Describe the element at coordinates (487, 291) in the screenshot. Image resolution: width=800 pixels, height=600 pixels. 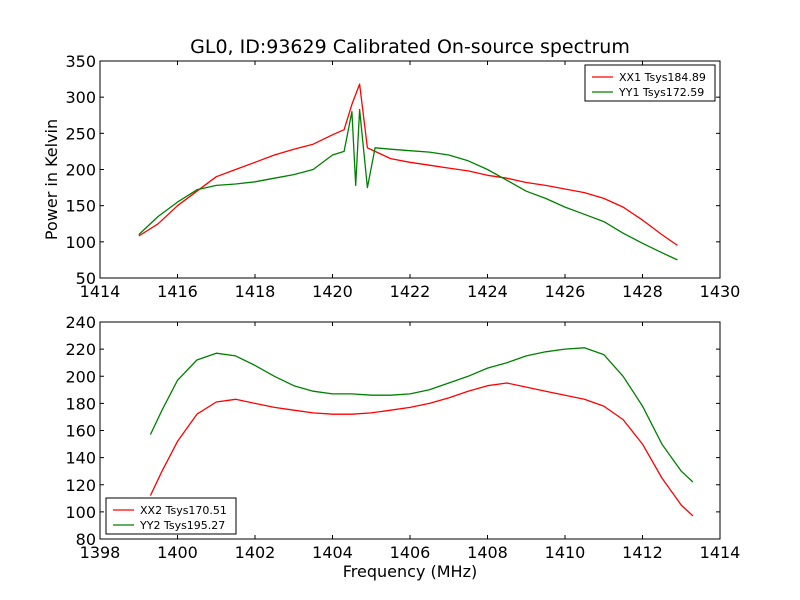
I see `x-tick-label: 1424` at that location.